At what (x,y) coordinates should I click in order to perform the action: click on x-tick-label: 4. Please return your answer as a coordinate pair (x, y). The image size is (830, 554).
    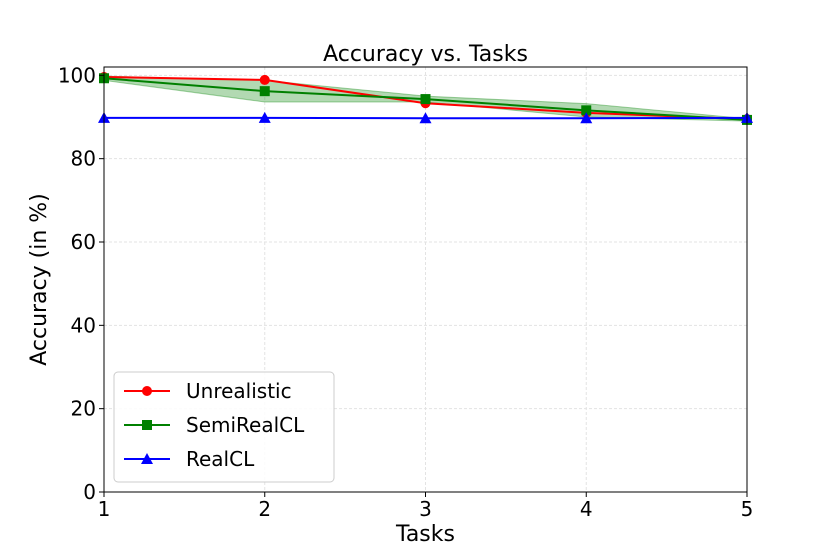
    Looking at the image, I should click on (586, 509).